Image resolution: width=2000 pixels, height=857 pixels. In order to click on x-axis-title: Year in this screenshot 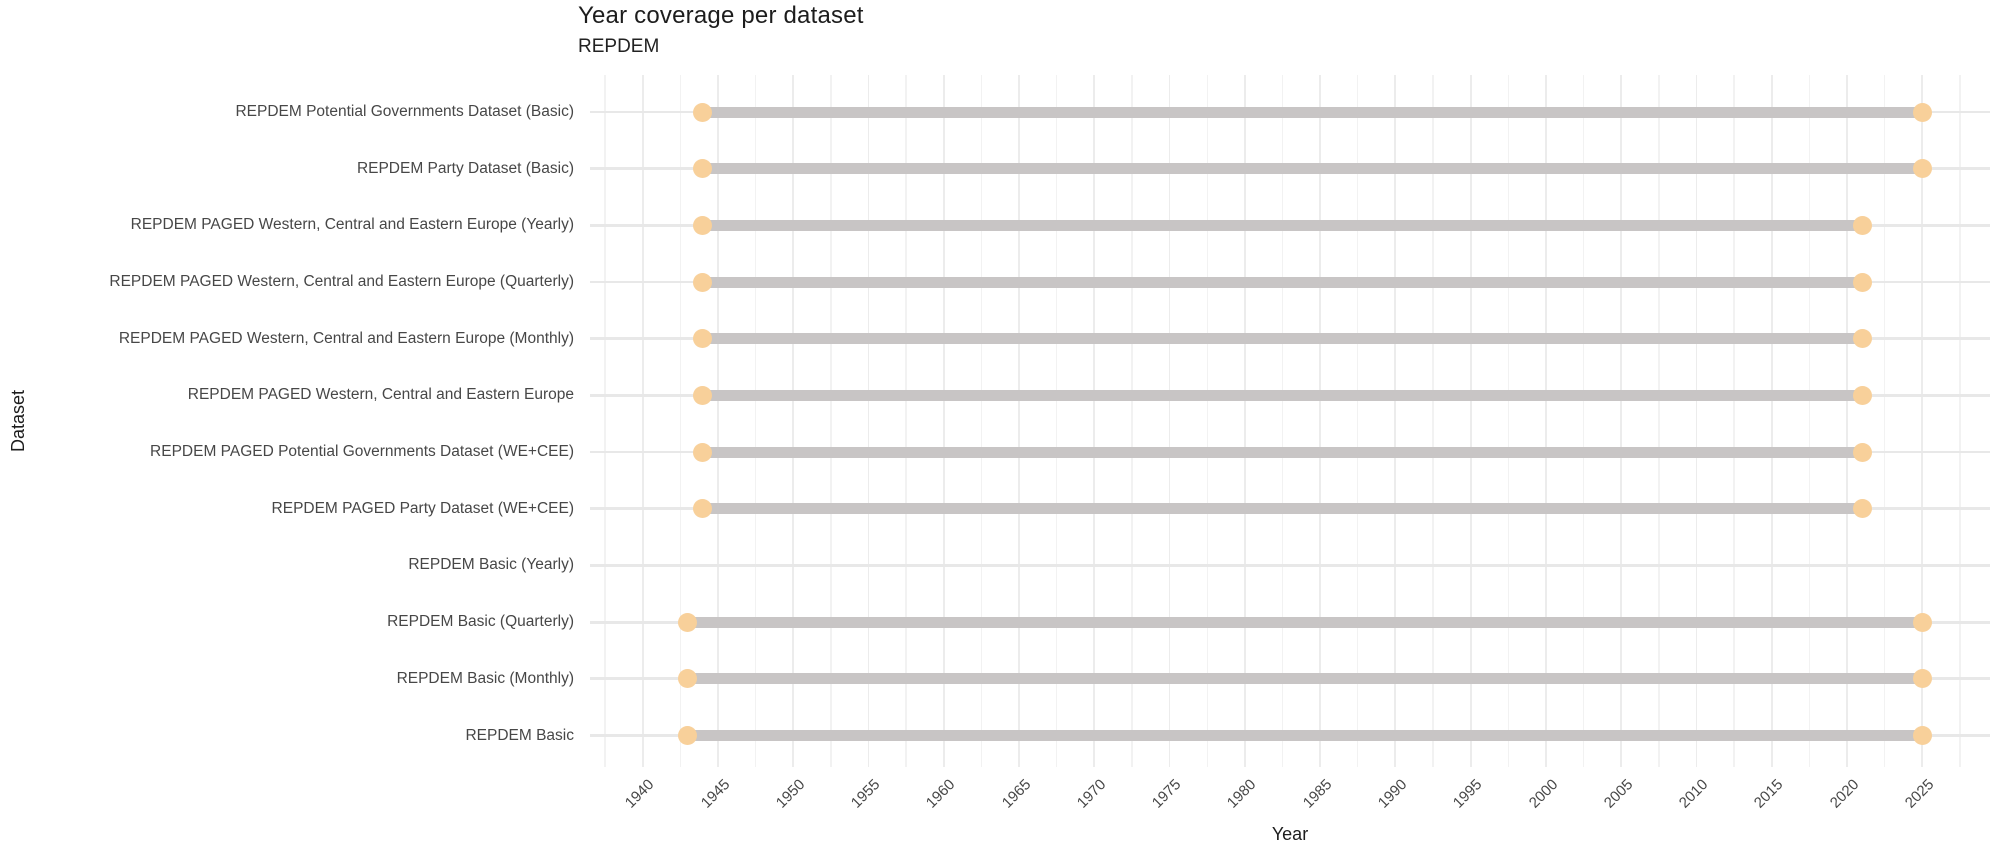, I will do `click(1290, 834)`.